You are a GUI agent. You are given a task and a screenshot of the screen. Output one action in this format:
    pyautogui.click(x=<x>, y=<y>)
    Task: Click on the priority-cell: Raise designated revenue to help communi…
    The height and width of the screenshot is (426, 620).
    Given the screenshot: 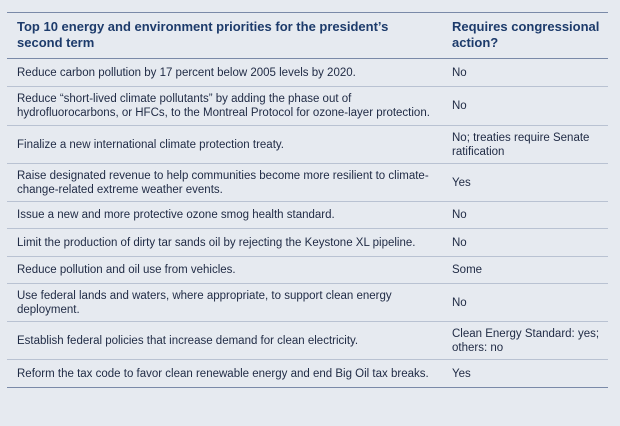 What is the action you would take?
    pyautogui.click(x=225, y=182)
    